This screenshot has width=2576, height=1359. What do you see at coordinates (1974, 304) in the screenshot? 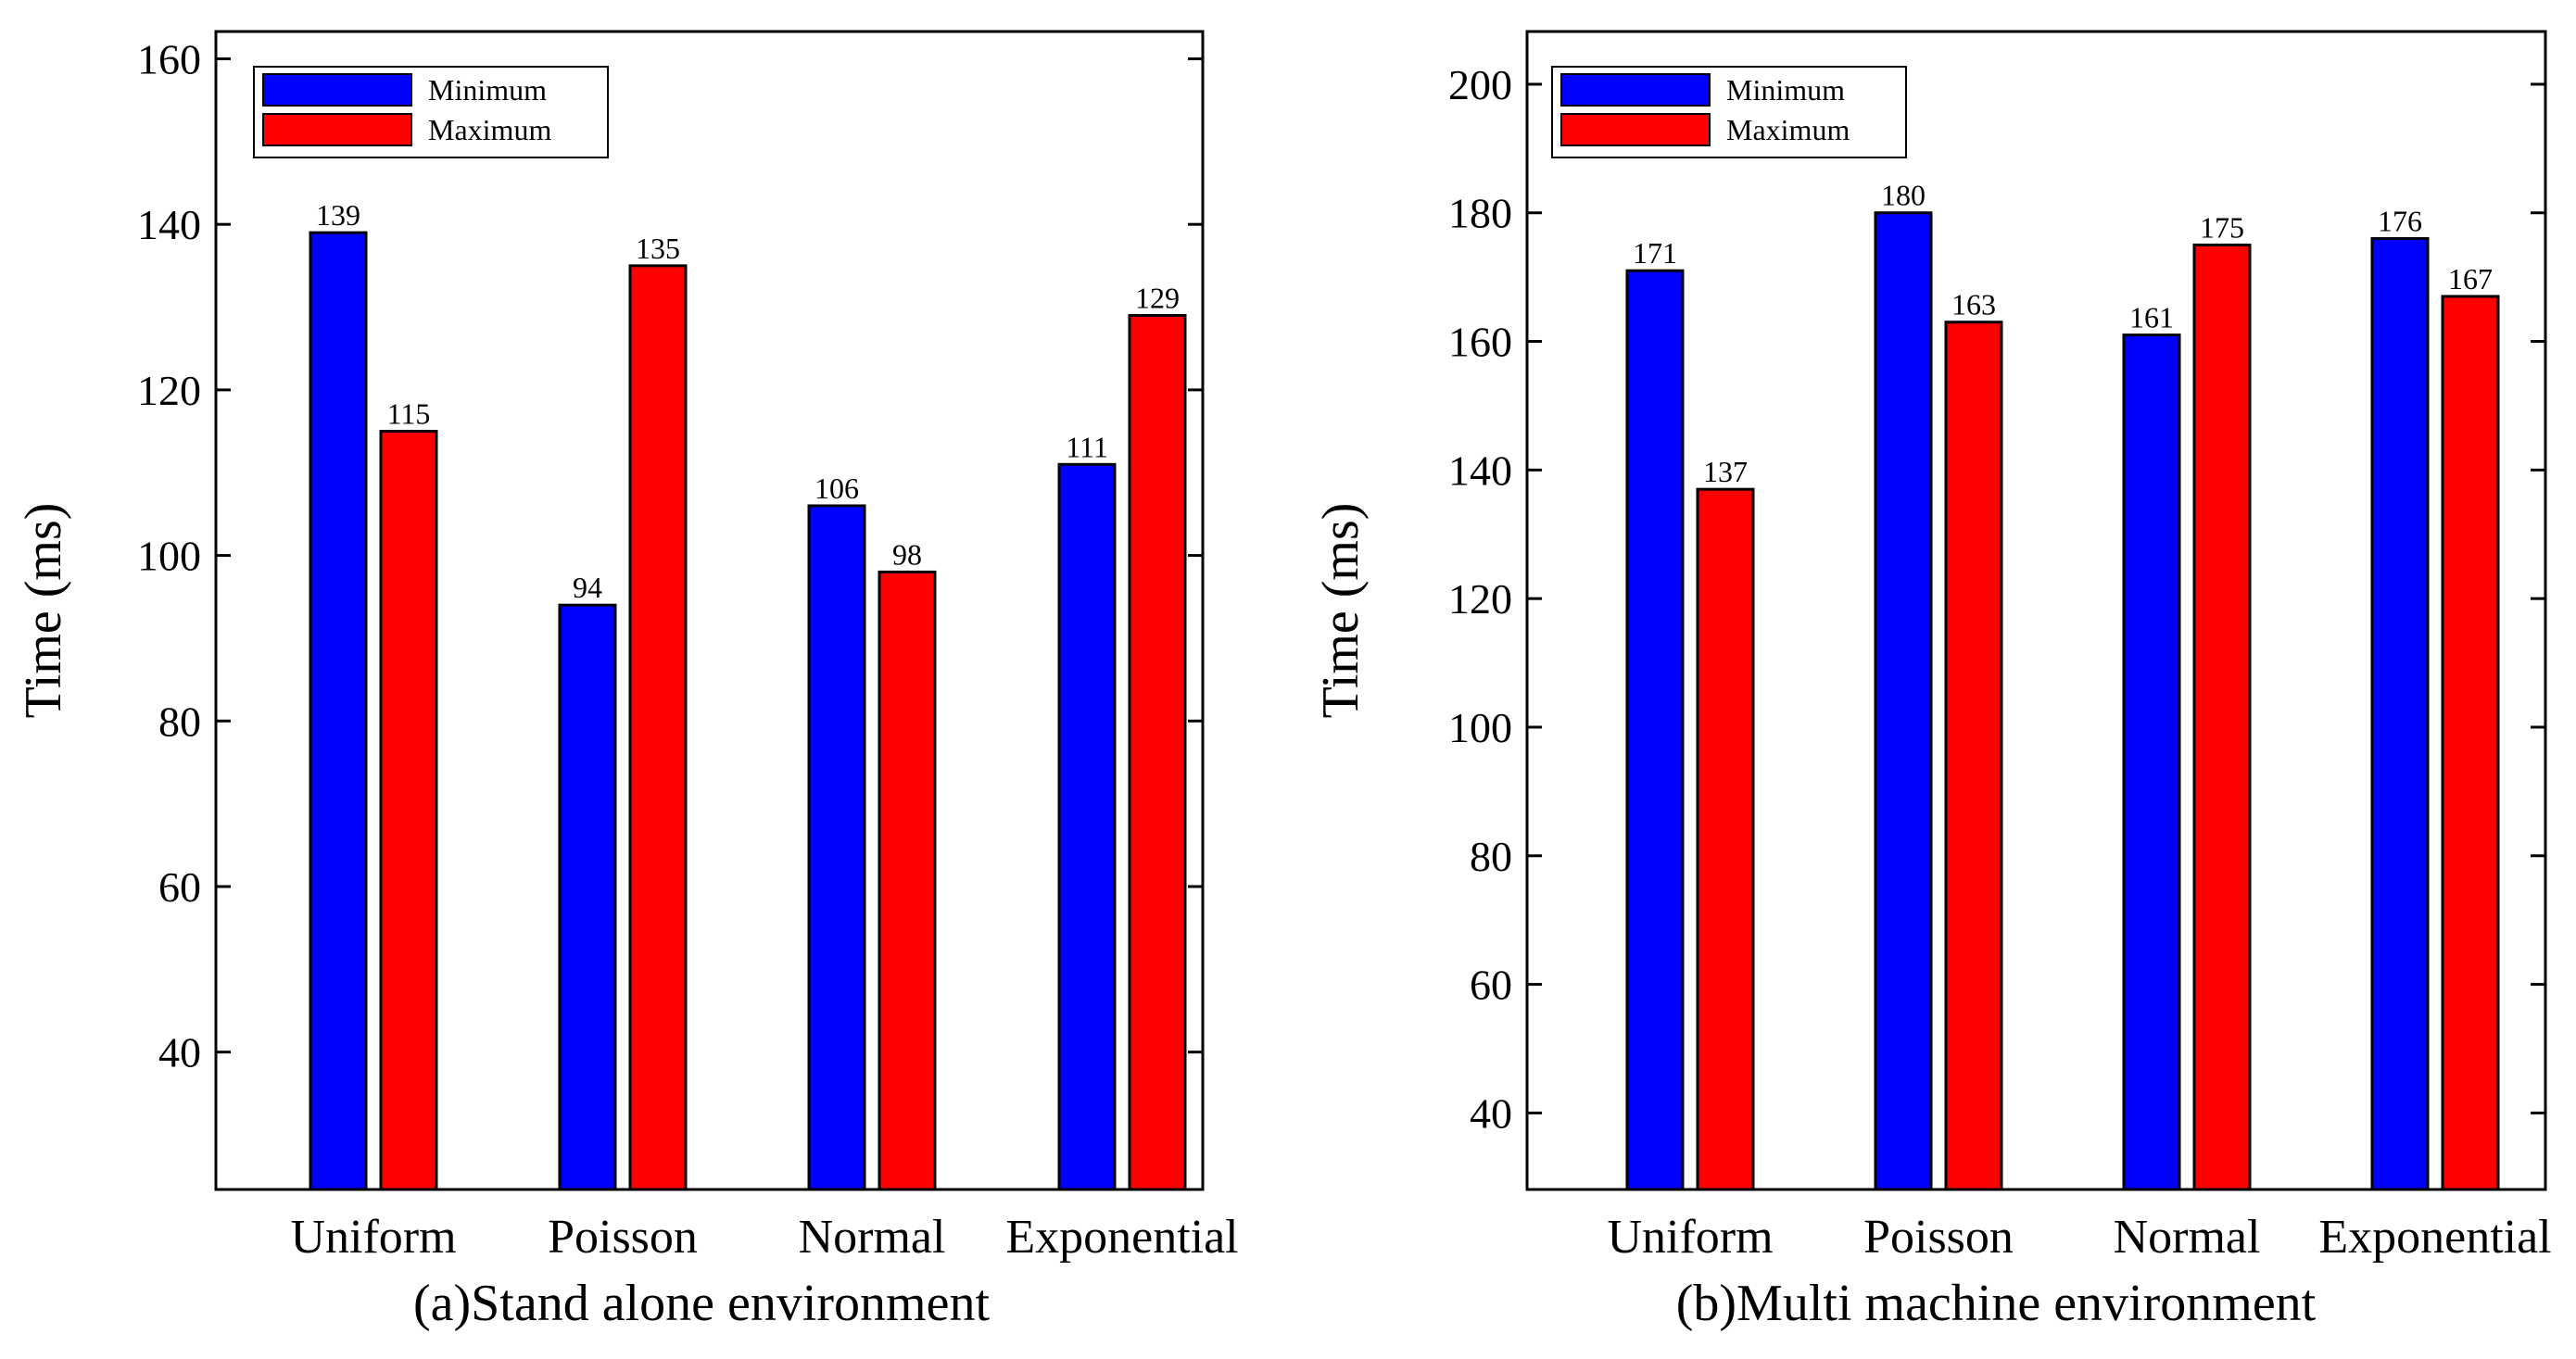
I see `data-label: 163` at bounding box center [1974, 304].